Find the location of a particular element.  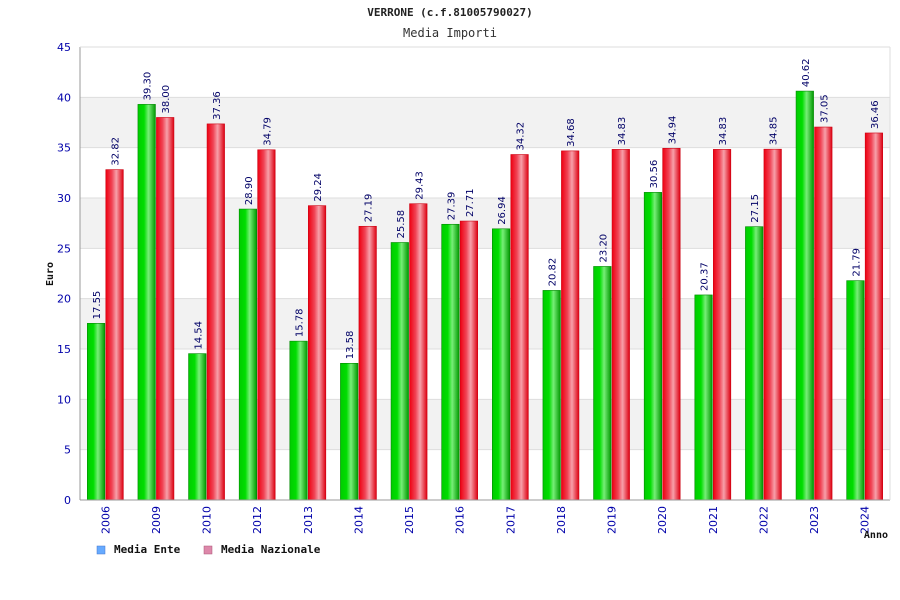

data-label: 39.30 is located at coordinates (148, 86).